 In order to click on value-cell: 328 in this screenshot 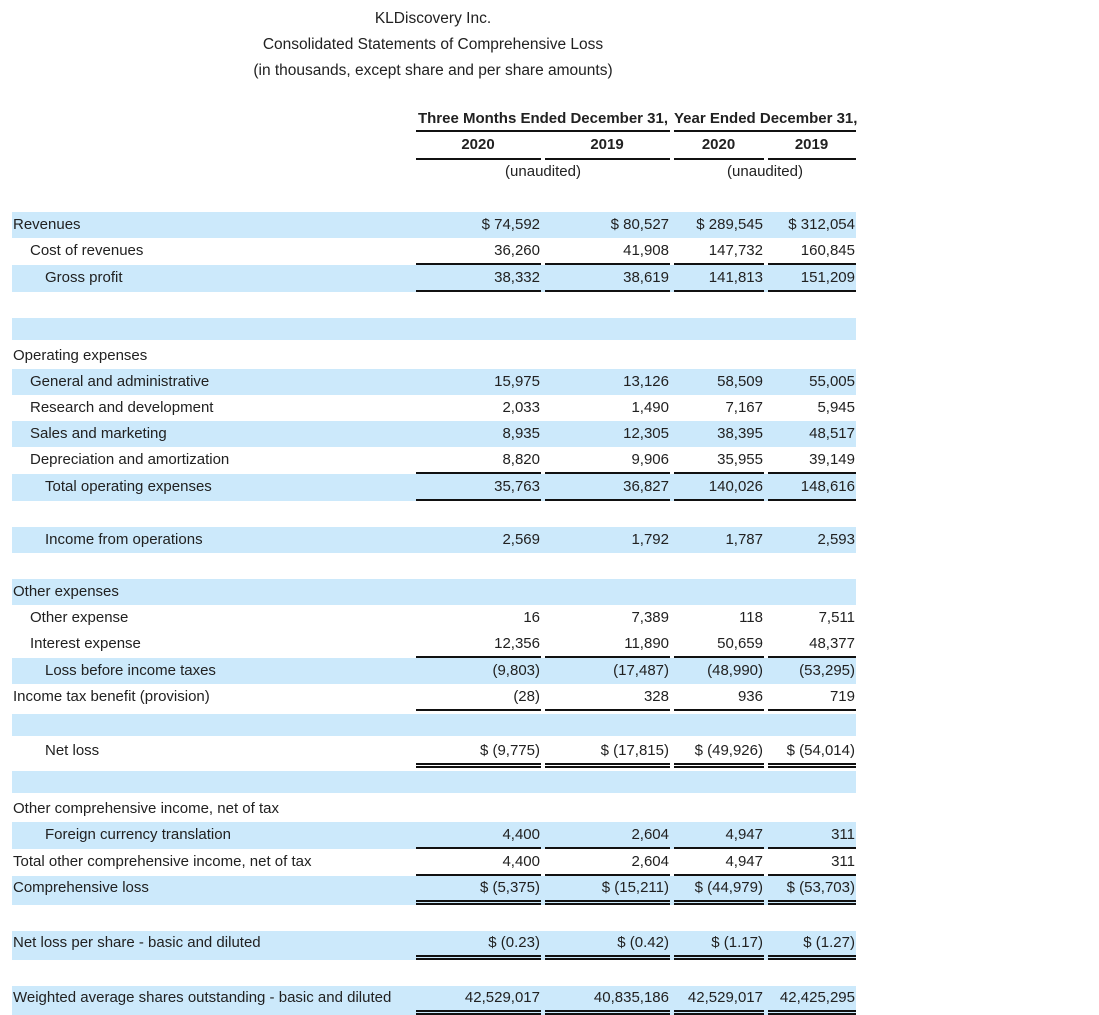, I will do `click(607, 697)`.